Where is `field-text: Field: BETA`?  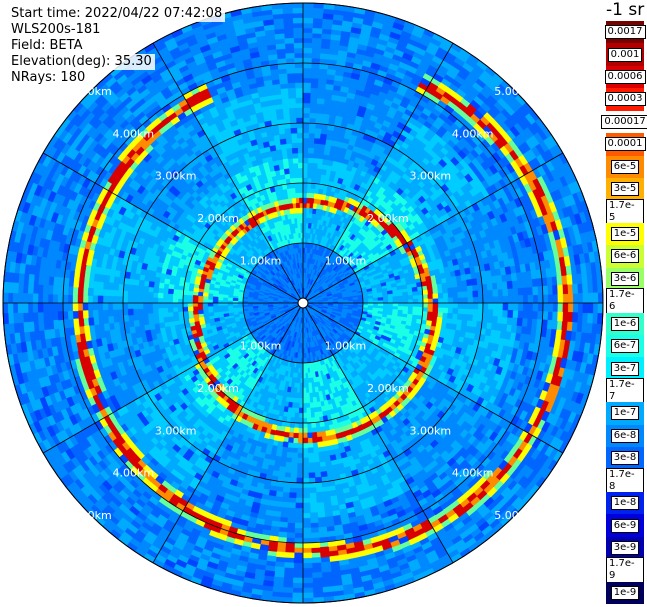
field-text: Field: BETA is located at coordinates (47, 46).